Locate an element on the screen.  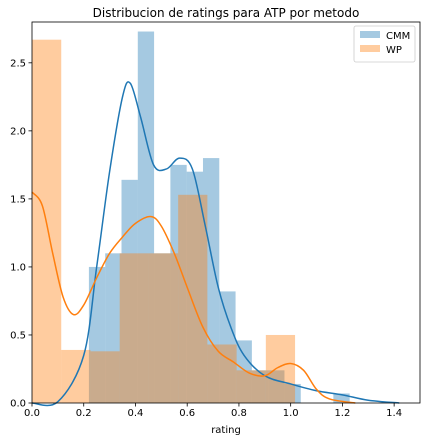
legend: CMM WP is located at coordinates (384, 44).